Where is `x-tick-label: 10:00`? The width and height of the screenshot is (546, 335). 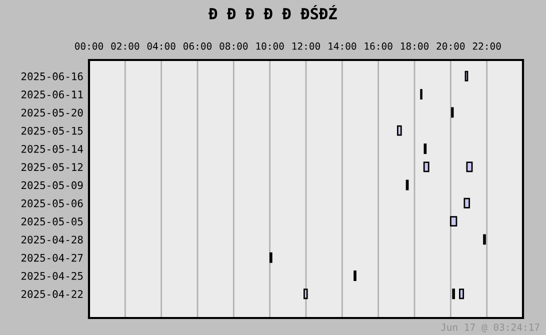 x-tick-label: 10:00 is located at coordinates (270, 46).